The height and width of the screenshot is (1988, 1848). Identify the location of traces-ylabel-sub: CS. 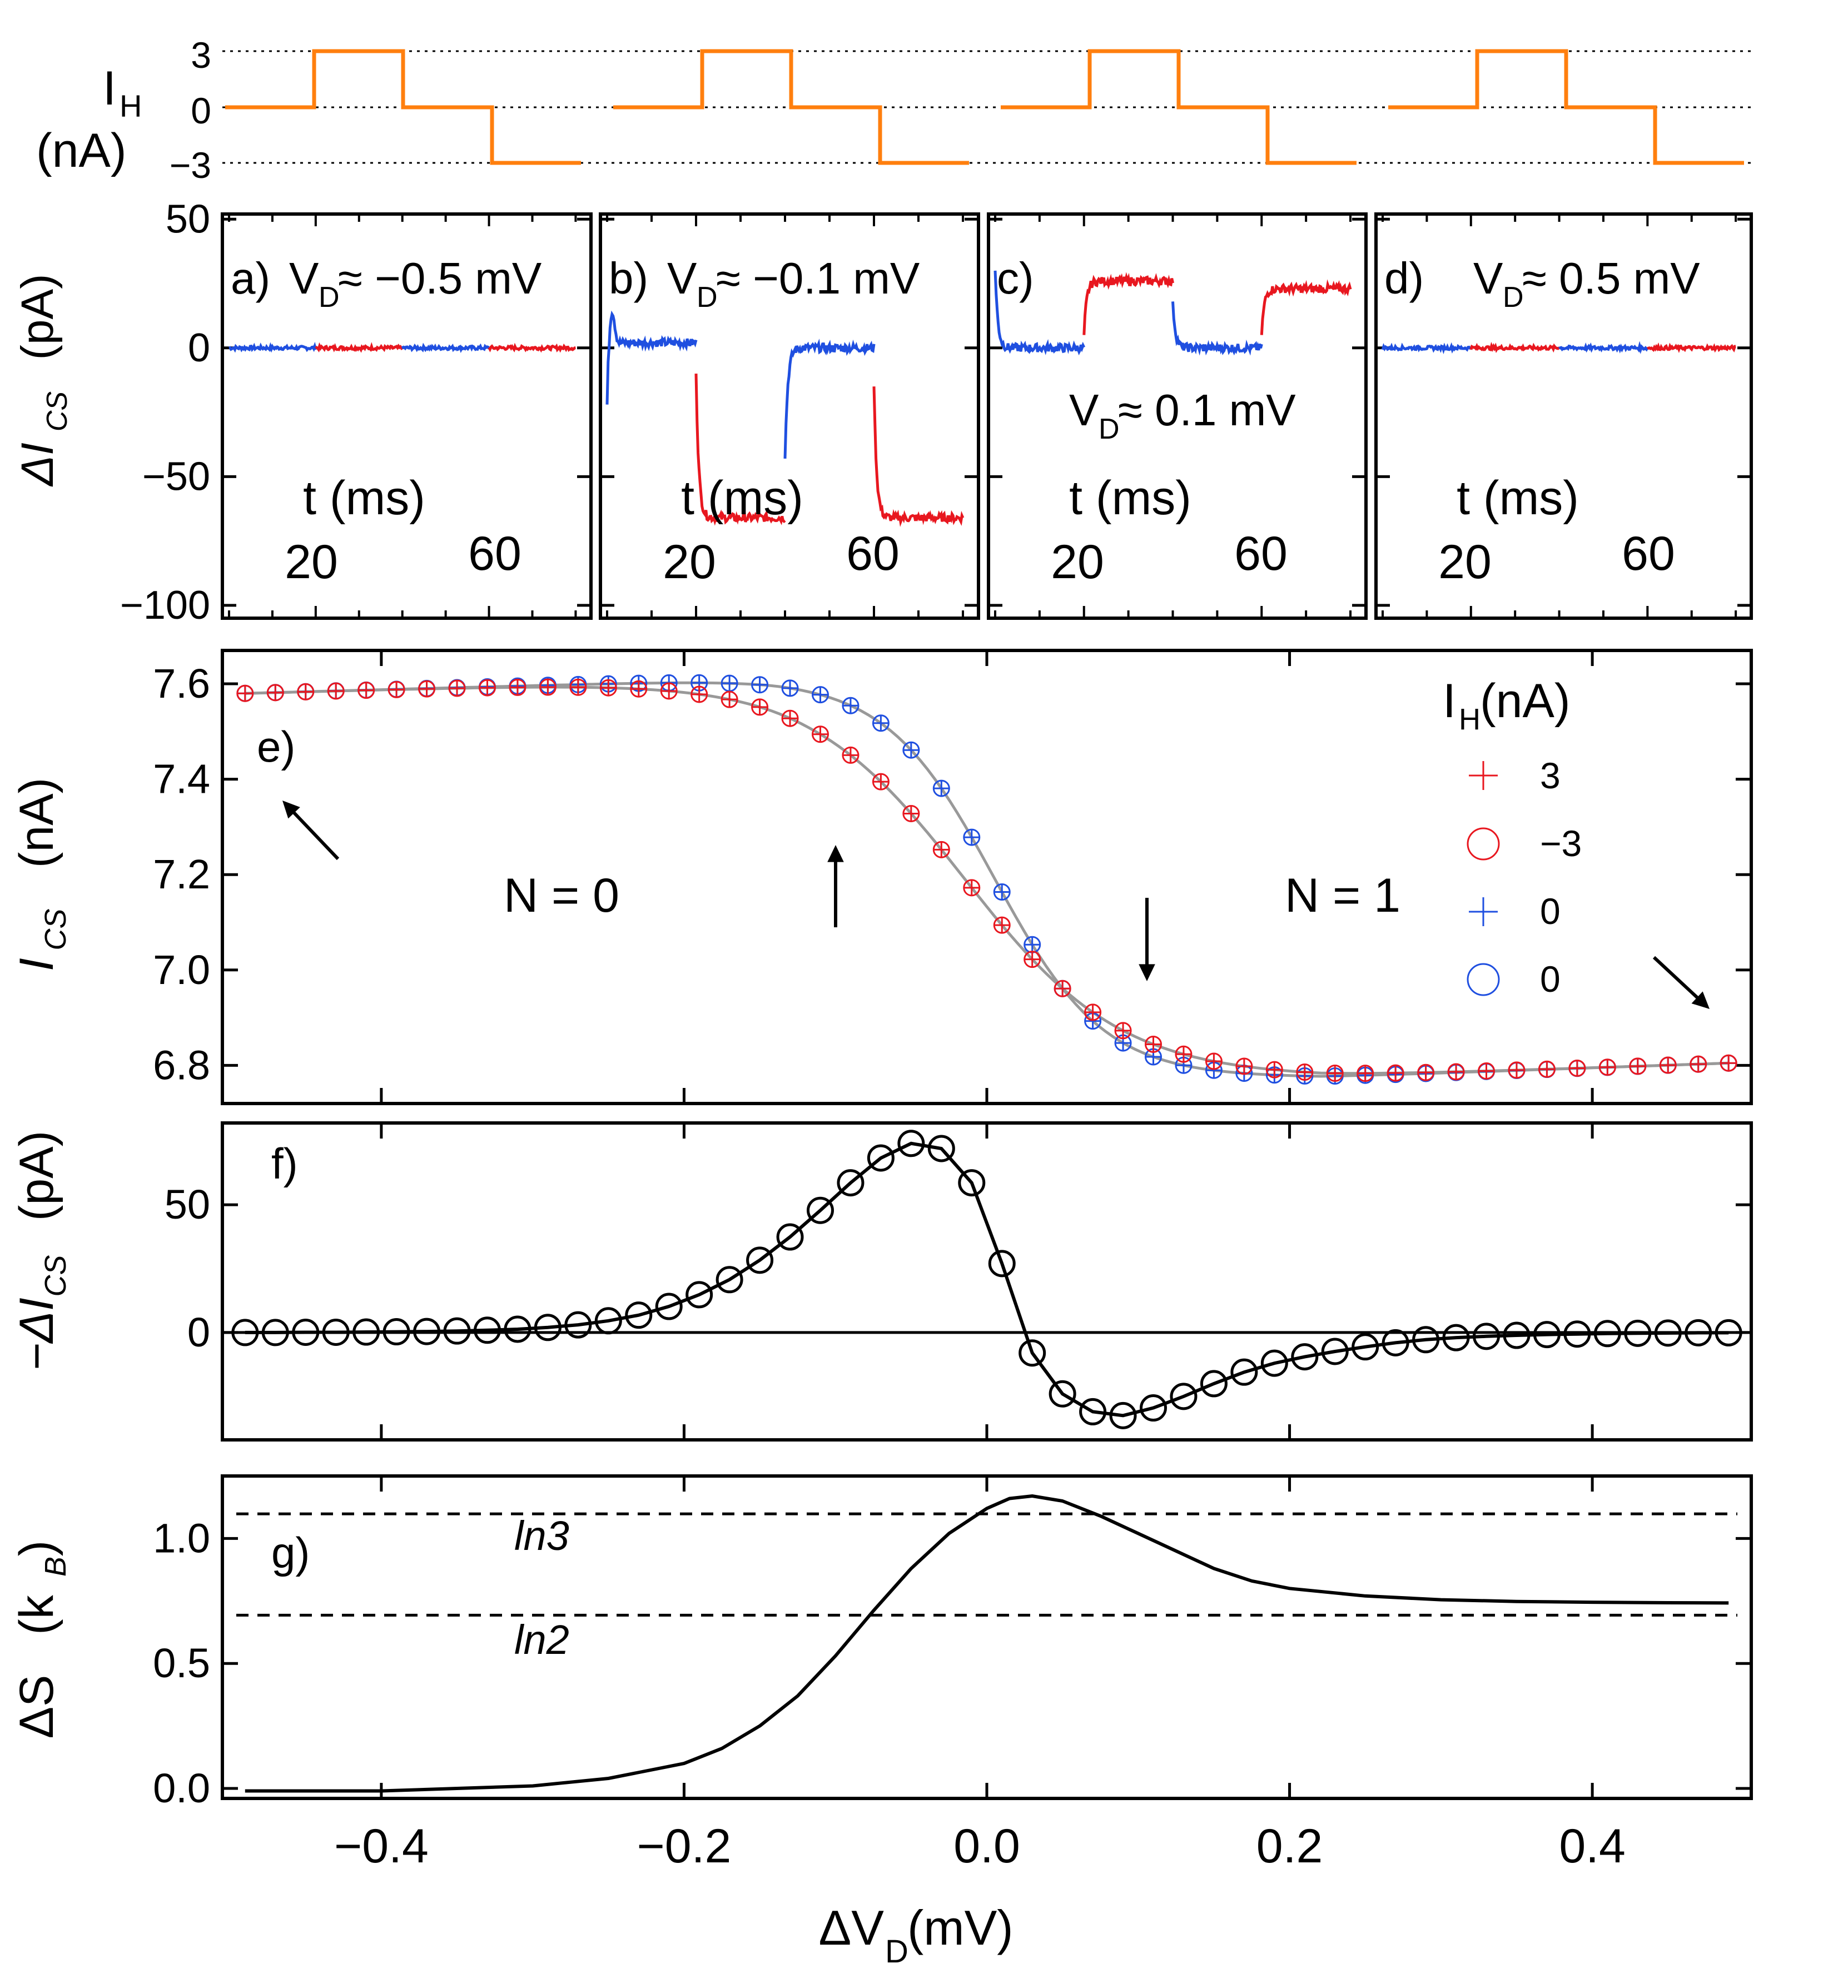
(57, 411).